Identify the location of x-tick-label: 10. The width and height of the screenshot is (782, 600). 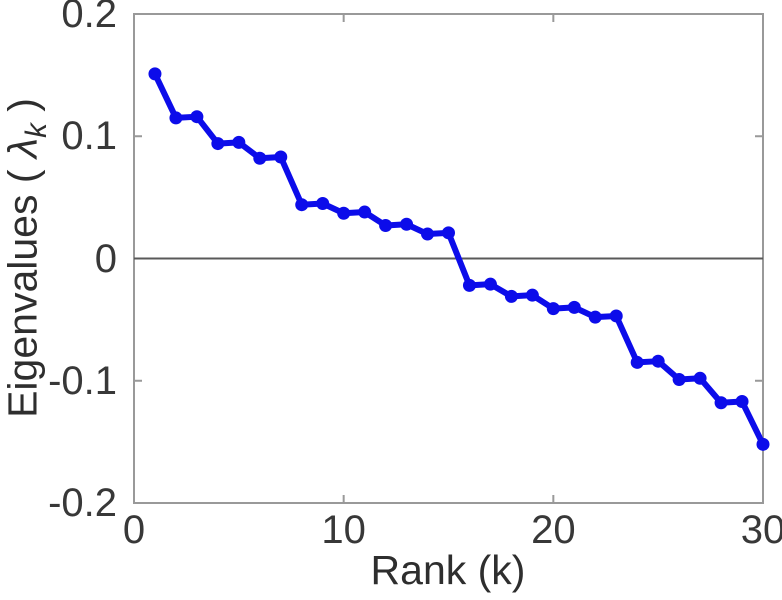
(343, 530).